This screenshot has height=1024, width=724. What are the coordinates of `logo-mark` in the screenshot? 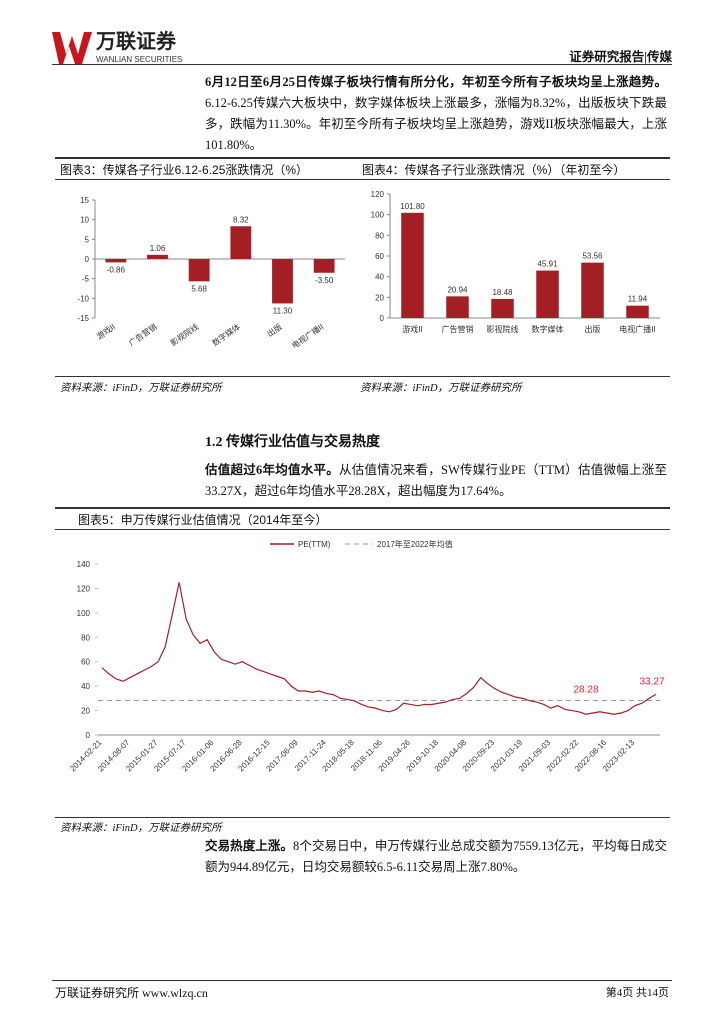 It's located at (72, 48).